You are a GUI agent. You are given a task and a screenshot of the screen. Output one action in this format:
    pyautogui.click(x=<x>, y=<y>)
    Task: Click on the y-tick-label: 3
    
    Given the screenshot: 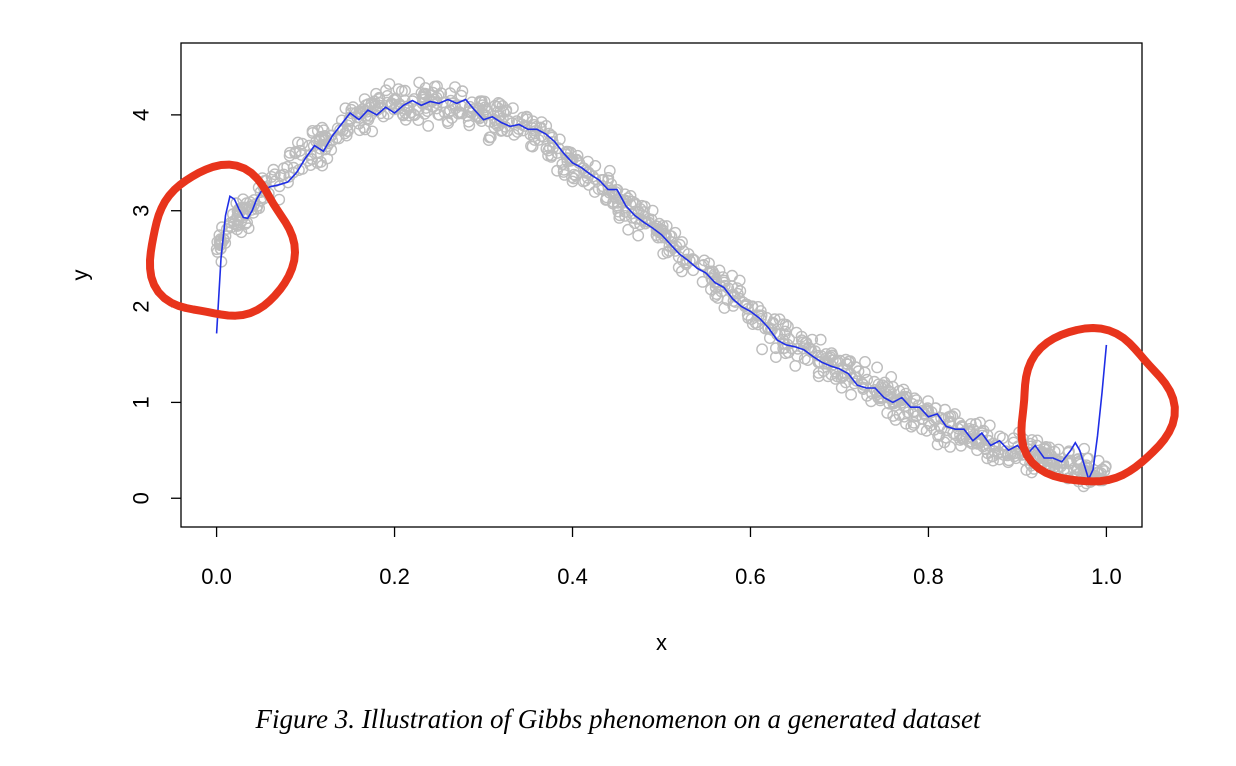 What is the action you would take?
    pyautogui.click(x=141, y=211)
    